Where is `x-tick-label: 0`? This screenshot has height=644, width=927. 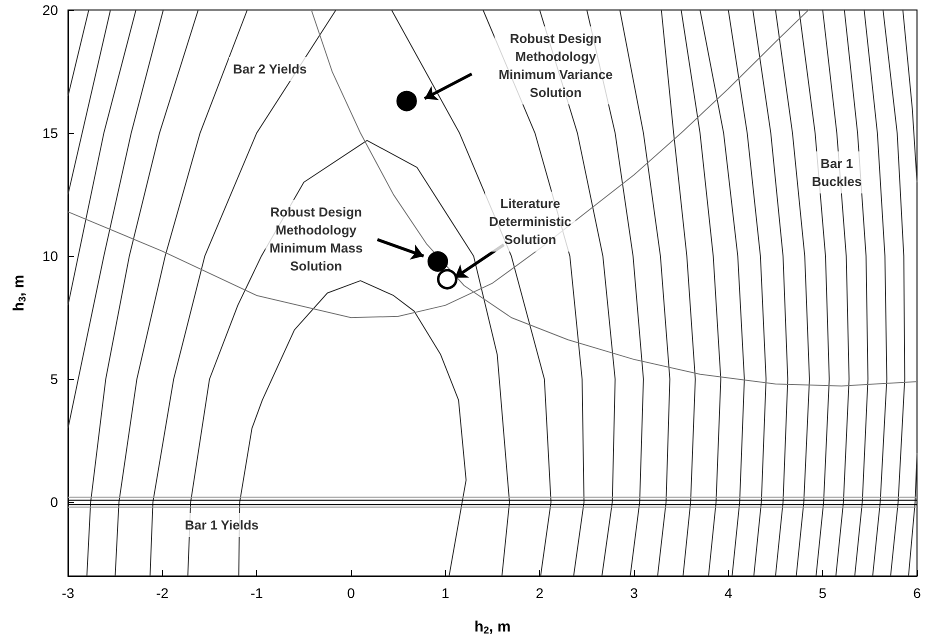 x-tick-label: 0 is located at coordinates (351, 593).